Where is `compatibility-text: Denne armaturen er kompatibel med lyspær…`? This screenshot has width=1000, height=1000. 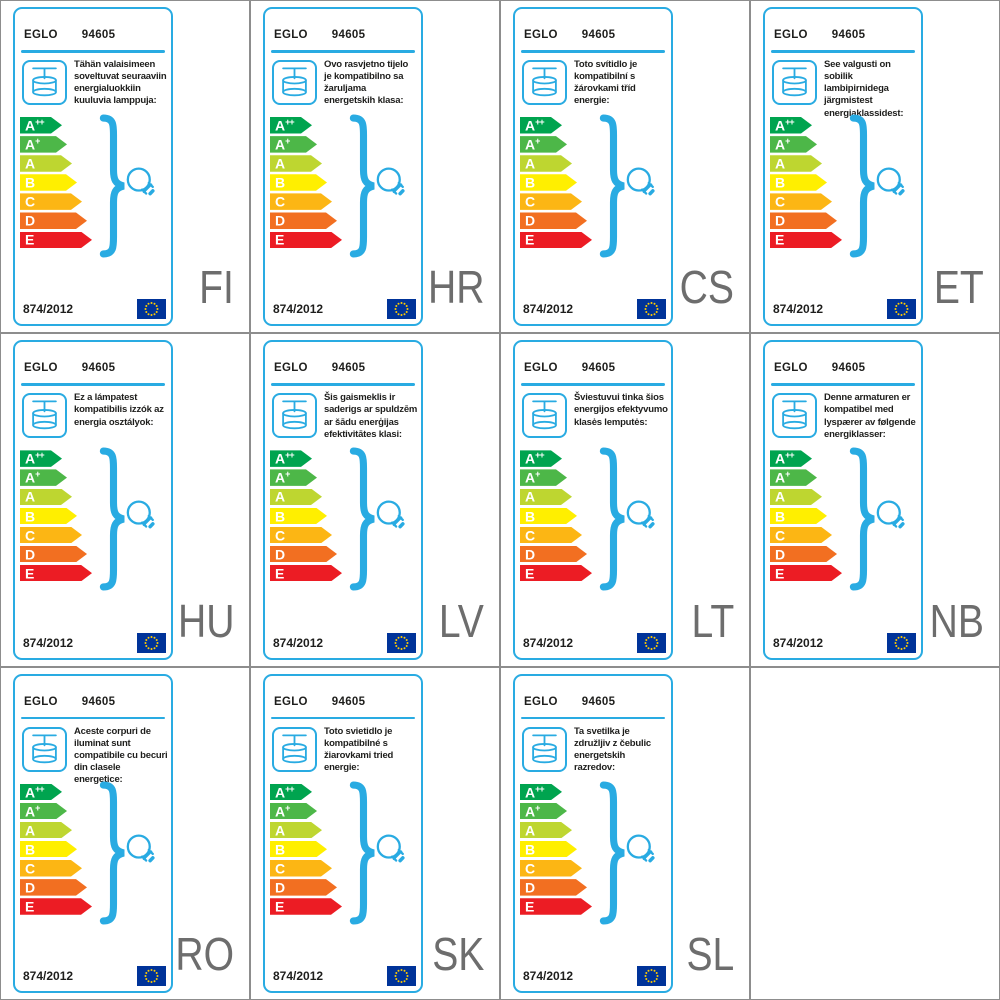
compatibility-text: Denne armaturen er kompatibel med lyspær… is located at coordinates (870, 416).